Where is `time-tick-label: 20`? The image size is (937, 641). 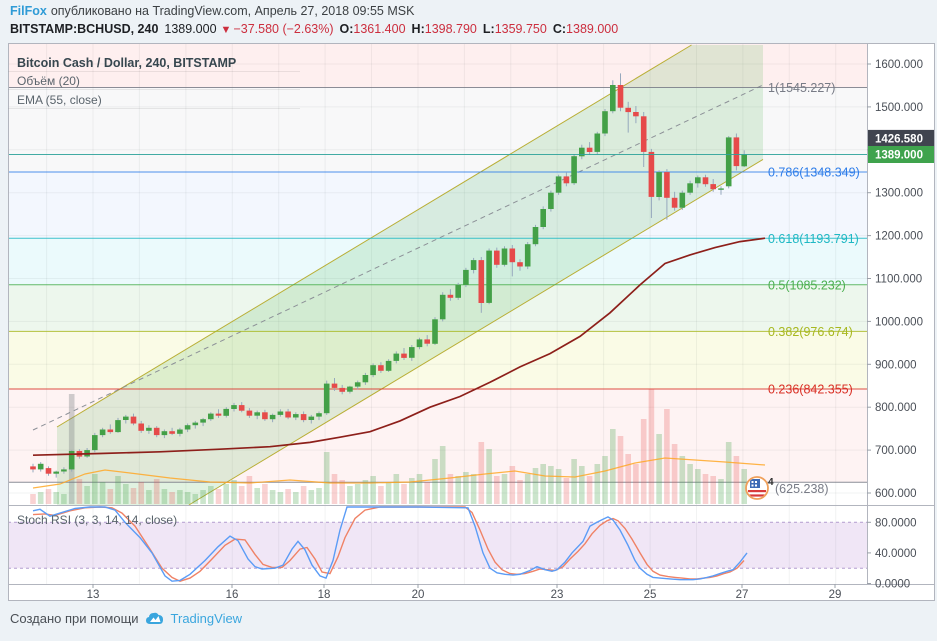 time-tick-label: 20 is located at coordinates (418, 595).